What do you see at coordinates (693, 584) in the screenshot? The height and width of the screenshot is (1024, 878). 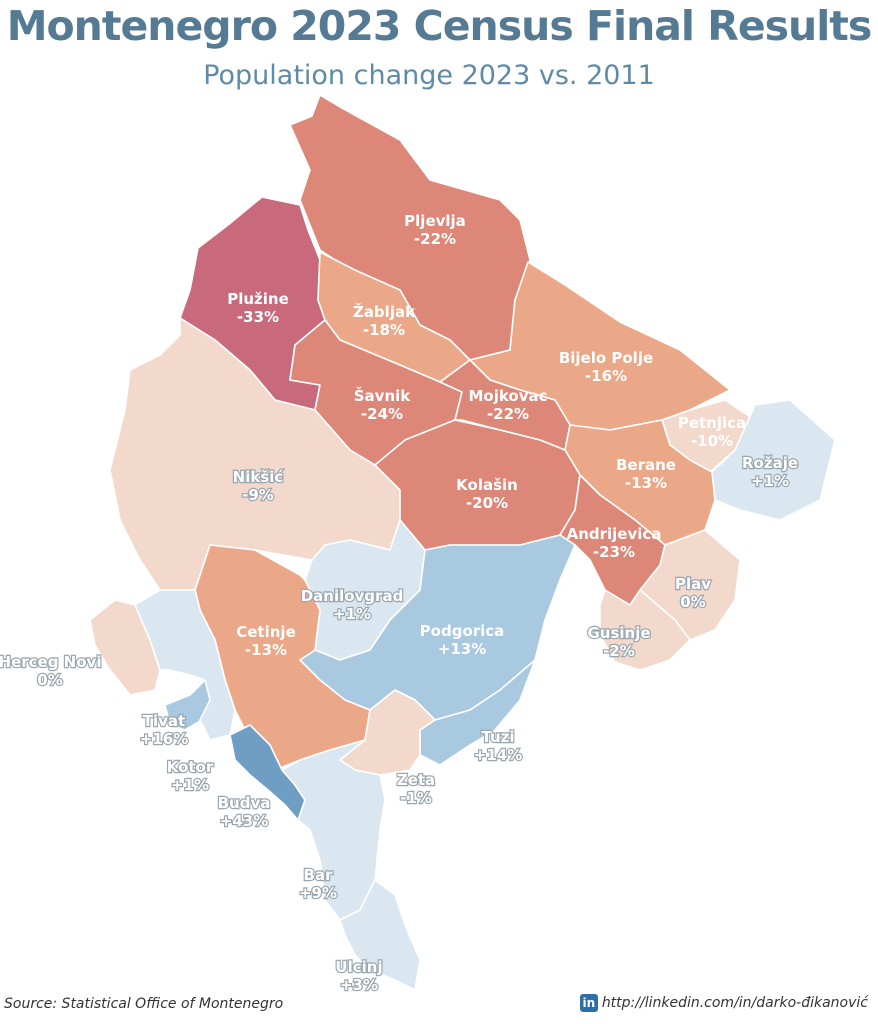 I see `label-plav: Plav` at bounding box center [693, 584].